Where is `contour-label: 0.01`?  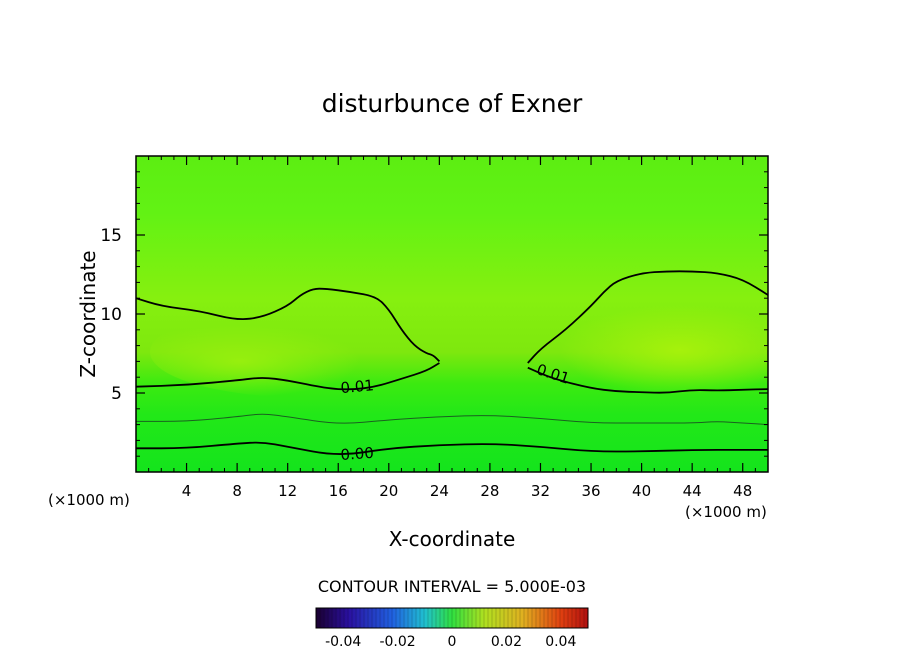
contour-label: 0.01 is located at coordinates (357, 386).